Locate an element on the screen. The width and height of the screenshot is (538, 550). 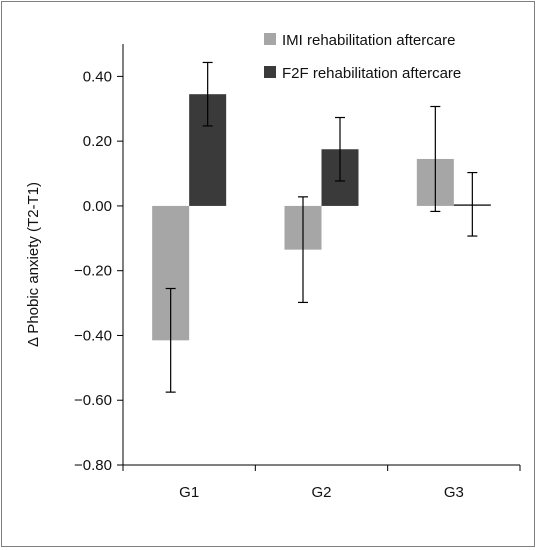
legend-label-imi: IMI rehabilitation aftercare is located at coordinates (368, 40).